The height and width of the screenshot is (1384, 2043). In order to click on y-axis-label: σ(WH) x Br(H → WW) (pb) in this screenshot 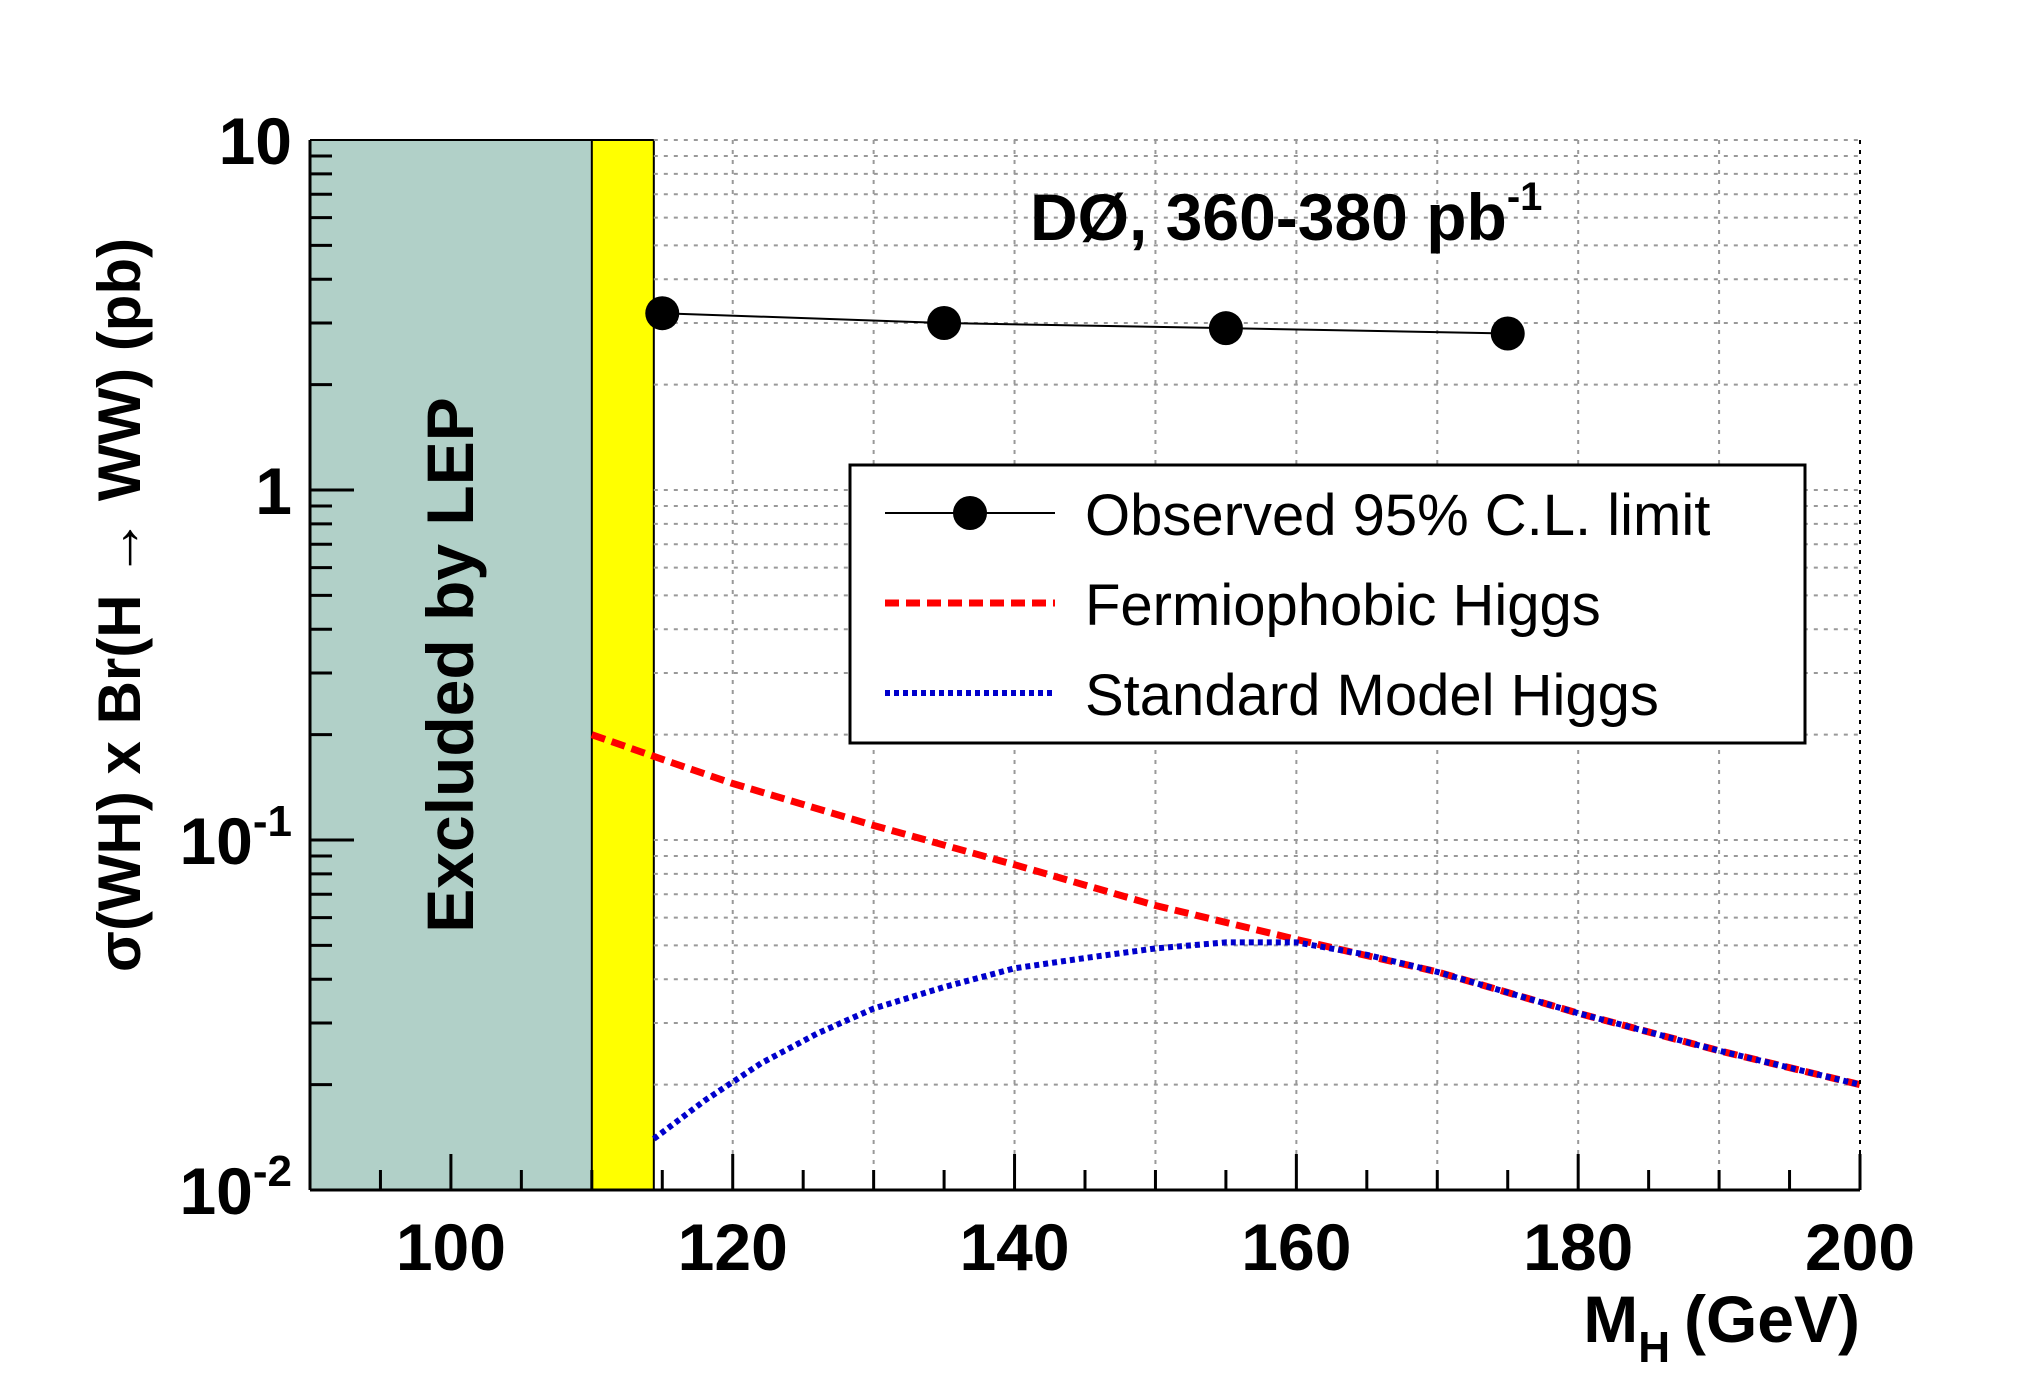, I will do `click(119, 605)`.